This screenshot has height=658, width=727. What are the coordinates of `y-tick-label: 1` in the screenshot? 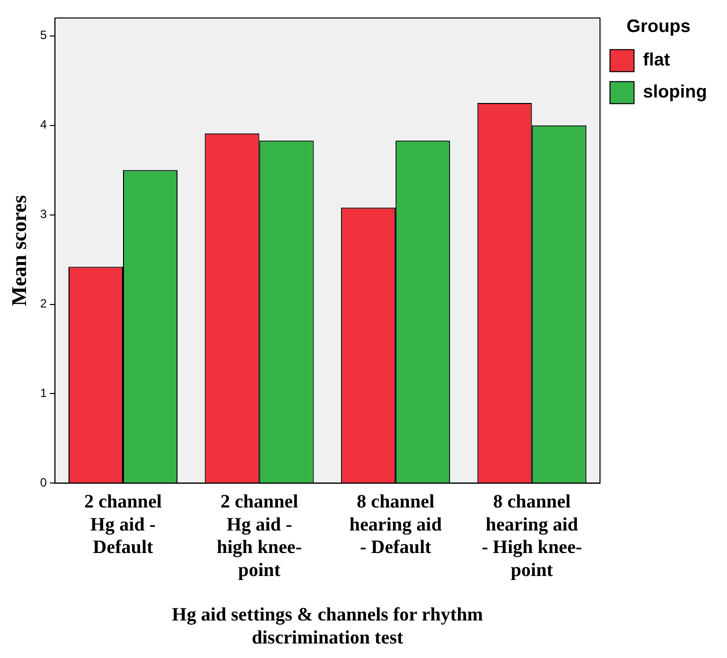 It's located at (44, 393).